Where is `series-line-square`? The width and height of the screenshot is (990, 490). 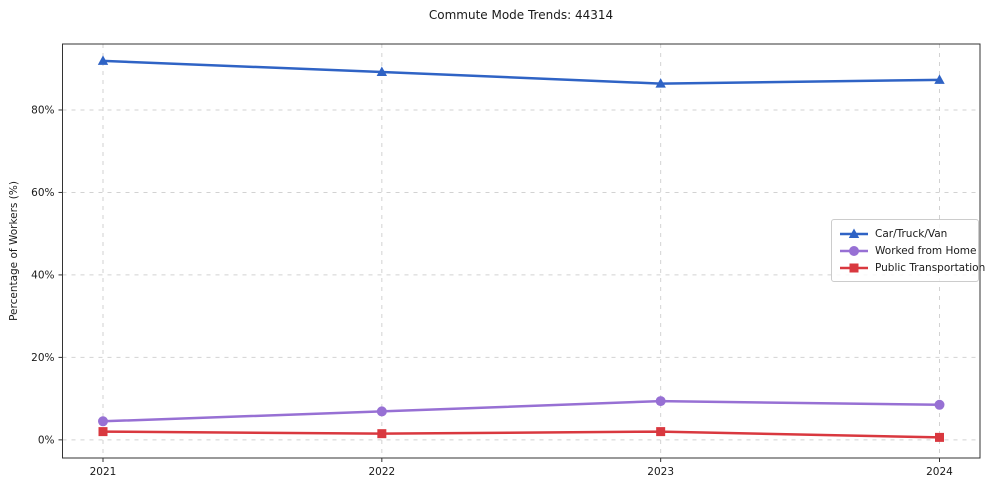 series-line-square is located at coordinates (521, 434).